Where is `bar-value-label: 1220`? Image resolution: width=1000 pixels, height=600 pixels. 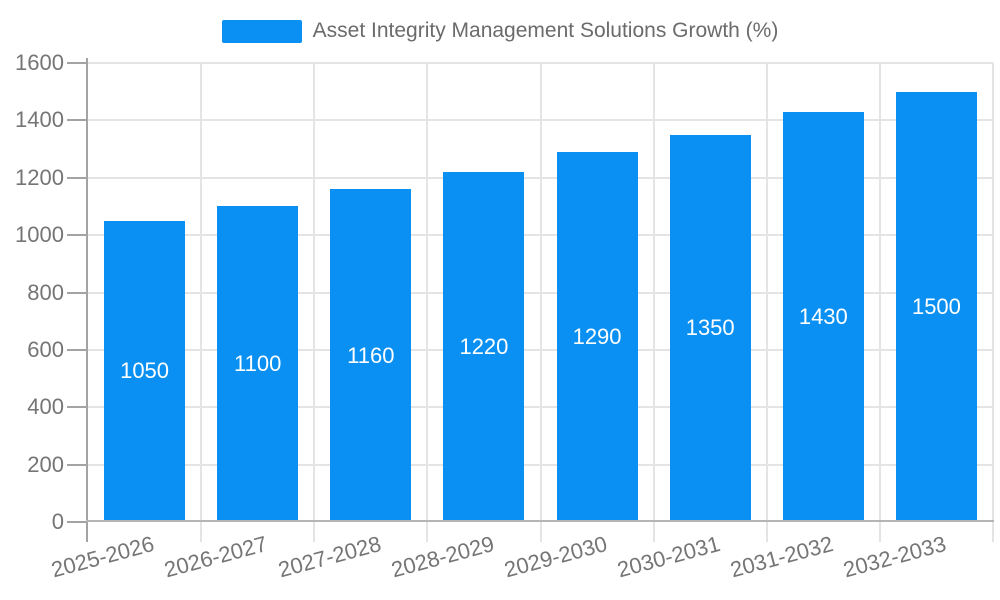
bar-value-label: 1220 is located at coordinates (484, 346).